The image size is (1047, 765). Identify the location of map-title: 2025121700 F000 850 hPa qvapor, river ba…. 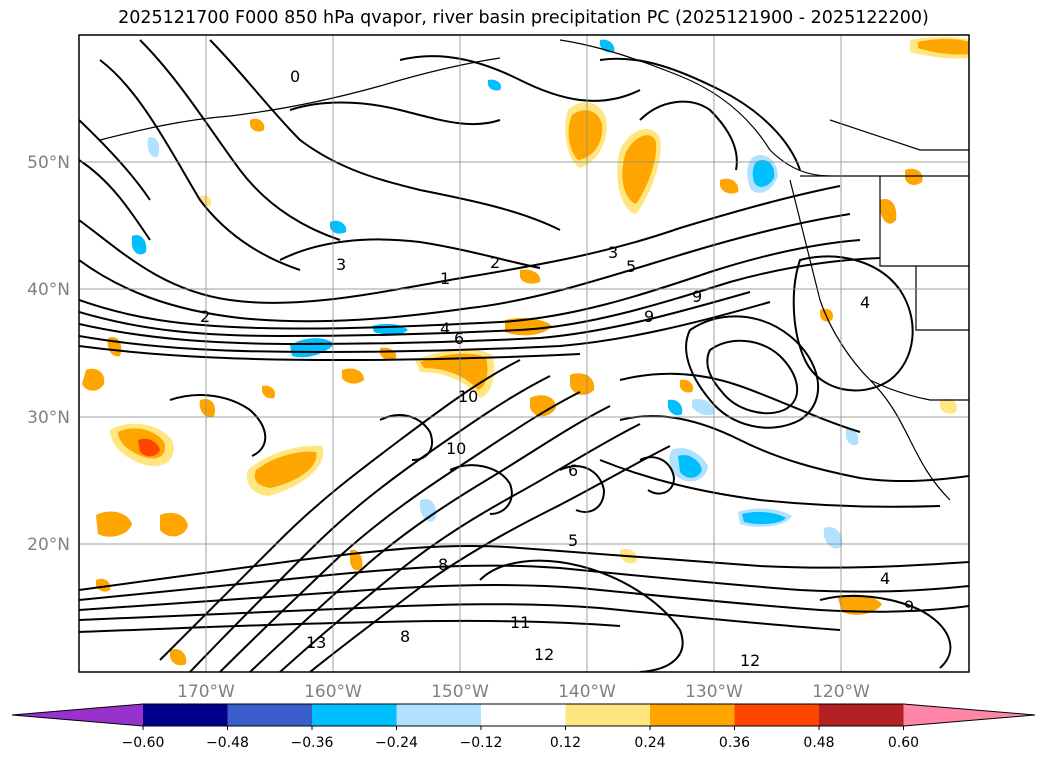
(523, 18).